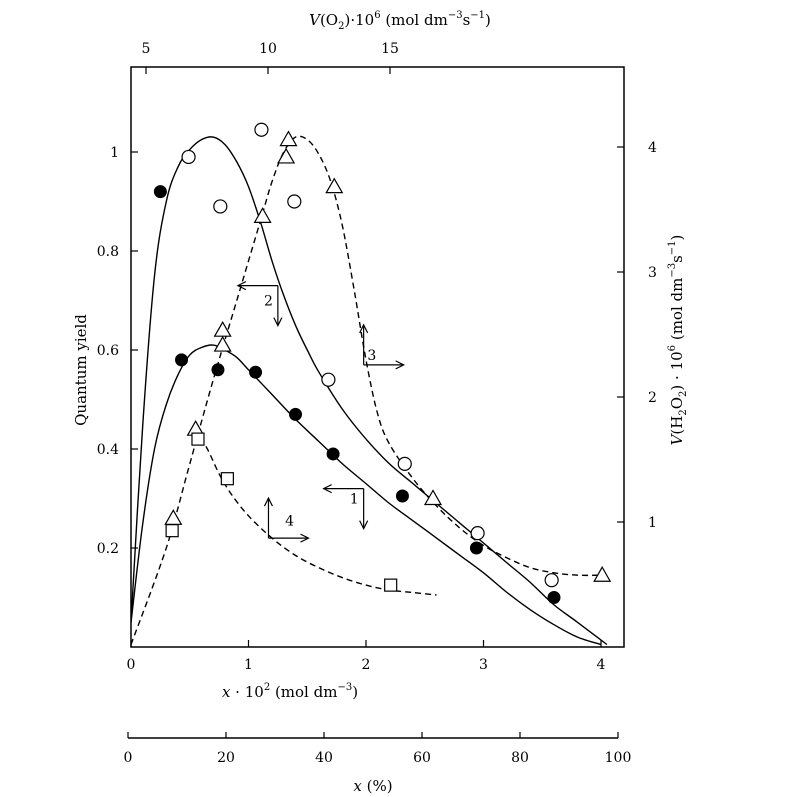 The image size is (808, 797). I want to click on bottom-axis-title: x · 102 (mol dm−3), so click(290, 691).